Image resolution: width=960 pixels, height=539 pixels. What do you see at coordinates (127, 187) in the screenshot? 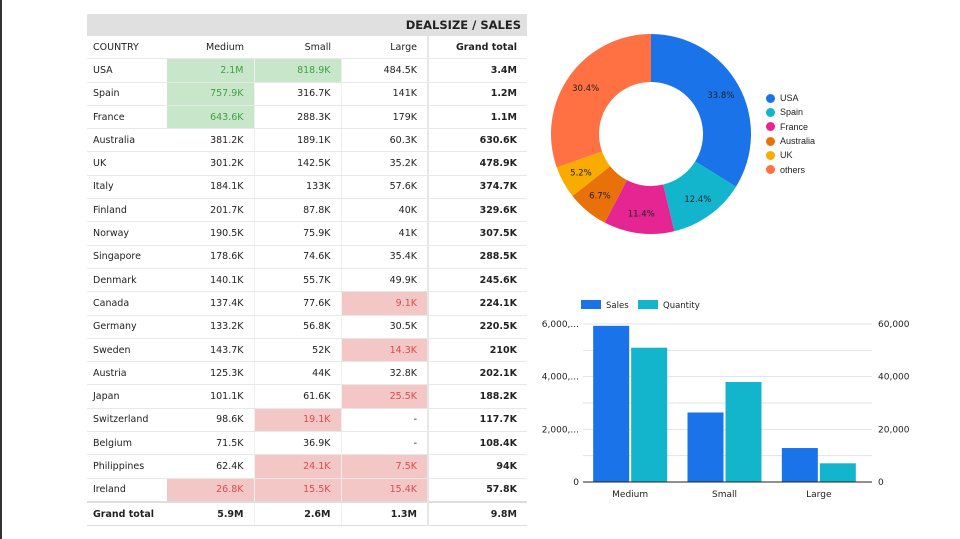
I see `country-cell: Italy` at bounding box center [127, 187].